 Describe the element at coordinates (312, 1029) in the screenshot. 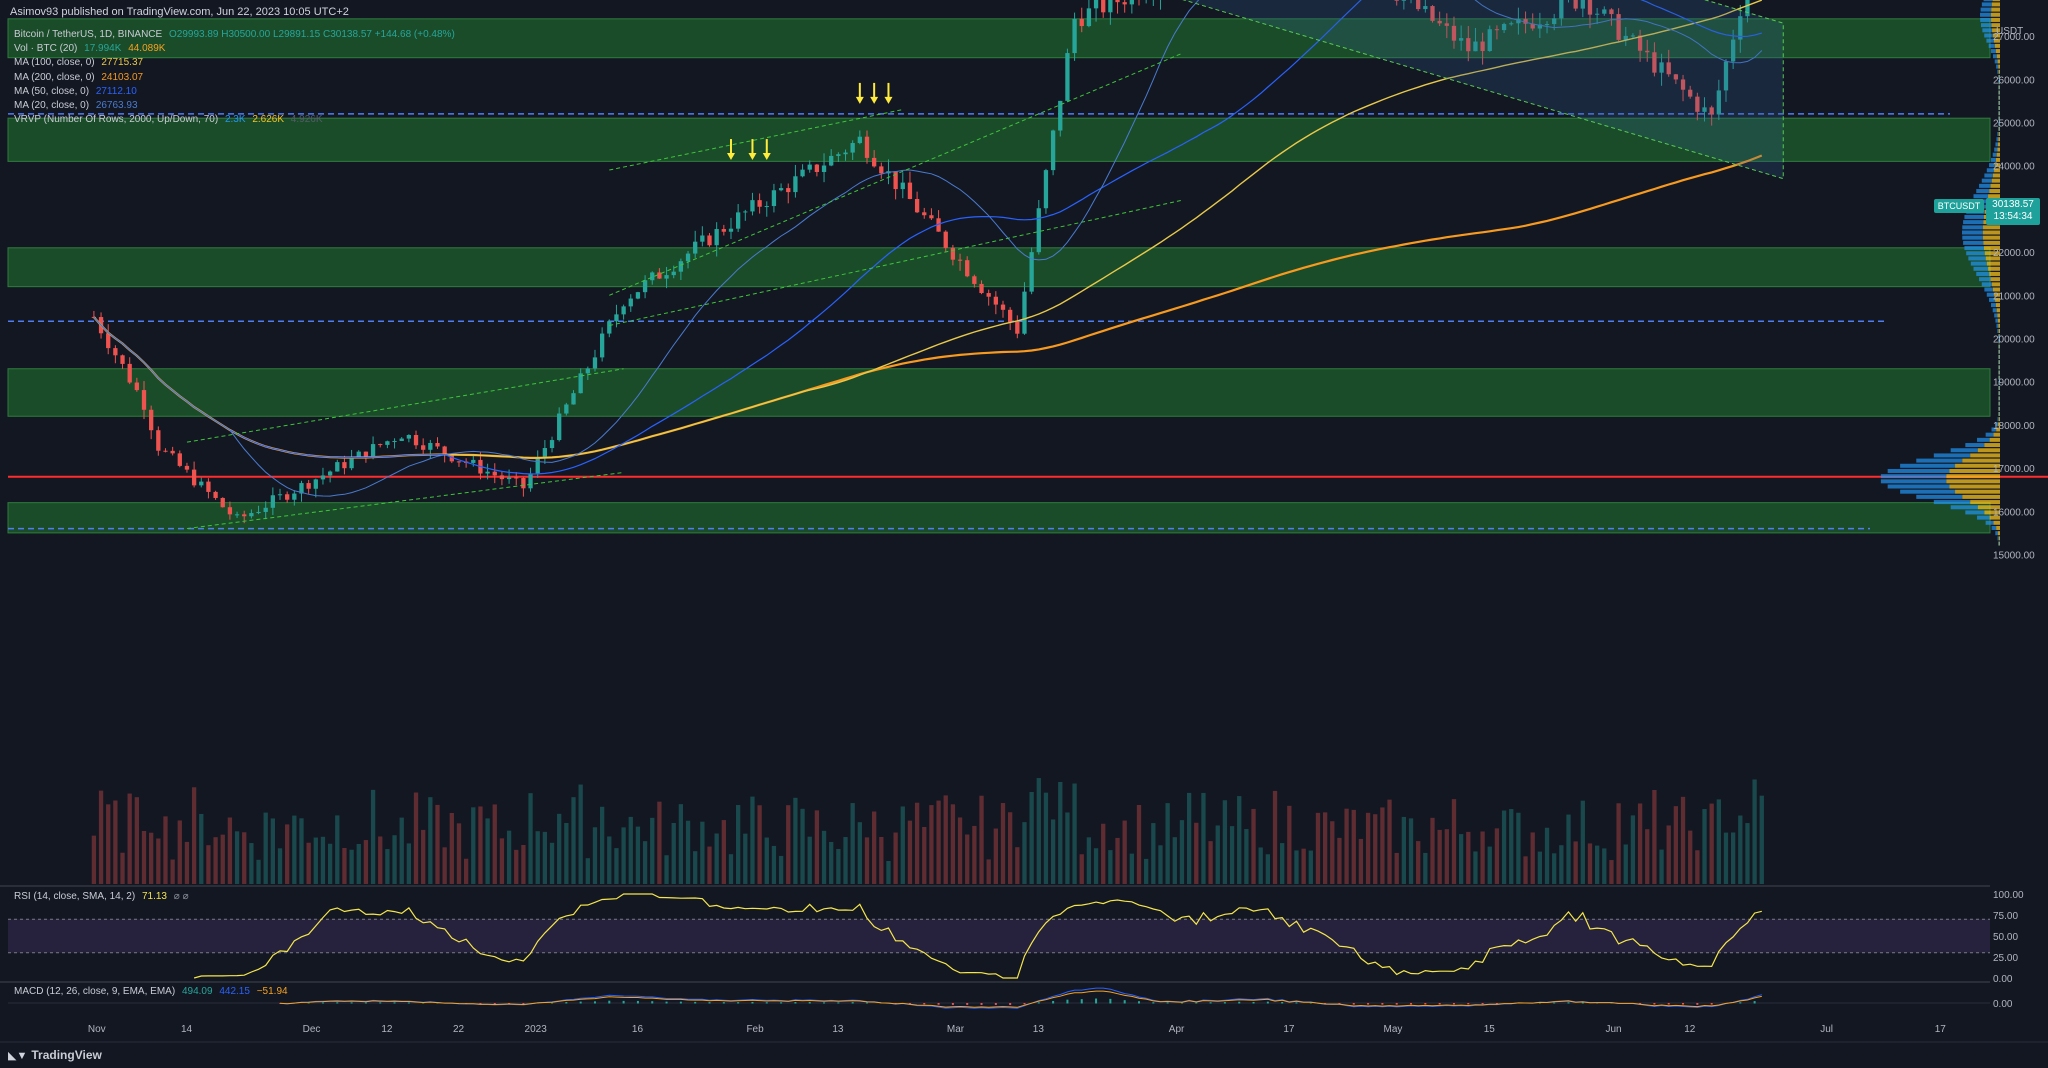

I see `time-tick-2: Dec` at that location.